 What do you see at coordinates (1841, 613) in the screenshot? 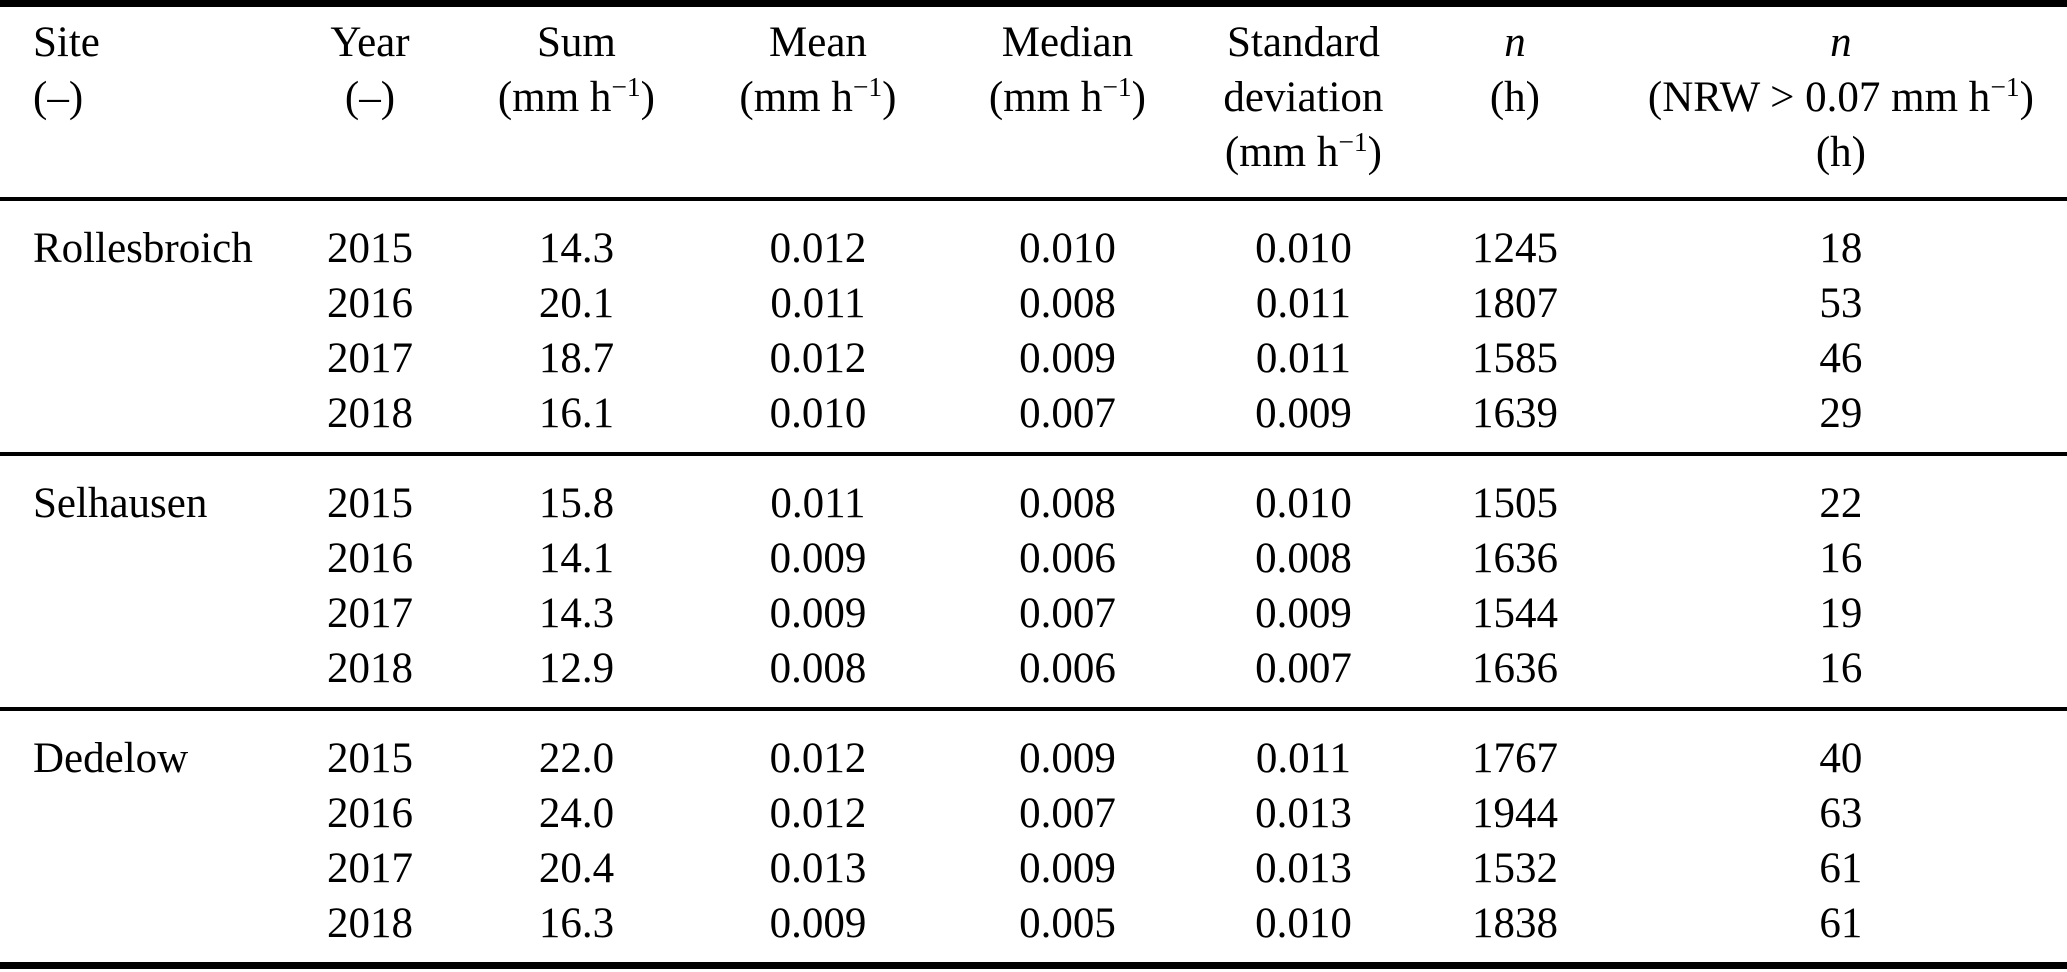
I see `cell-n_nrw: 19` at bounding box center [1841, 613].